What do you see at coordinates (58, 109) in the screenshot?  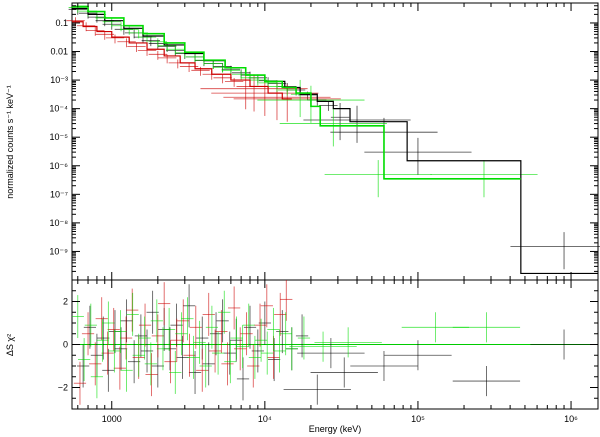 I see `y-tick-label: 10⁻⁴` at bounding box center [58, 109].